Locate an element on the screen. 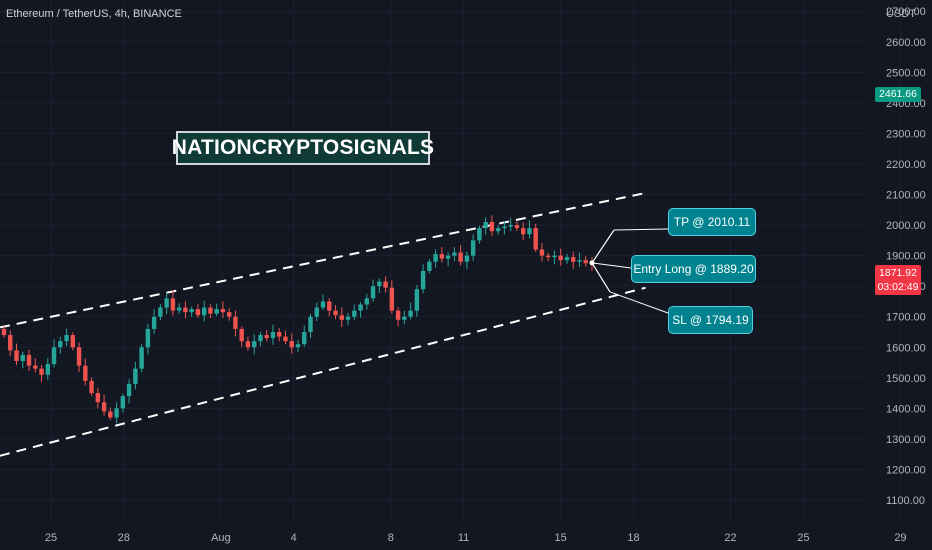 Image resolution: width=932 pixels, height=550 pixels. take-profit-arrow is located at coordinates (603, 246).